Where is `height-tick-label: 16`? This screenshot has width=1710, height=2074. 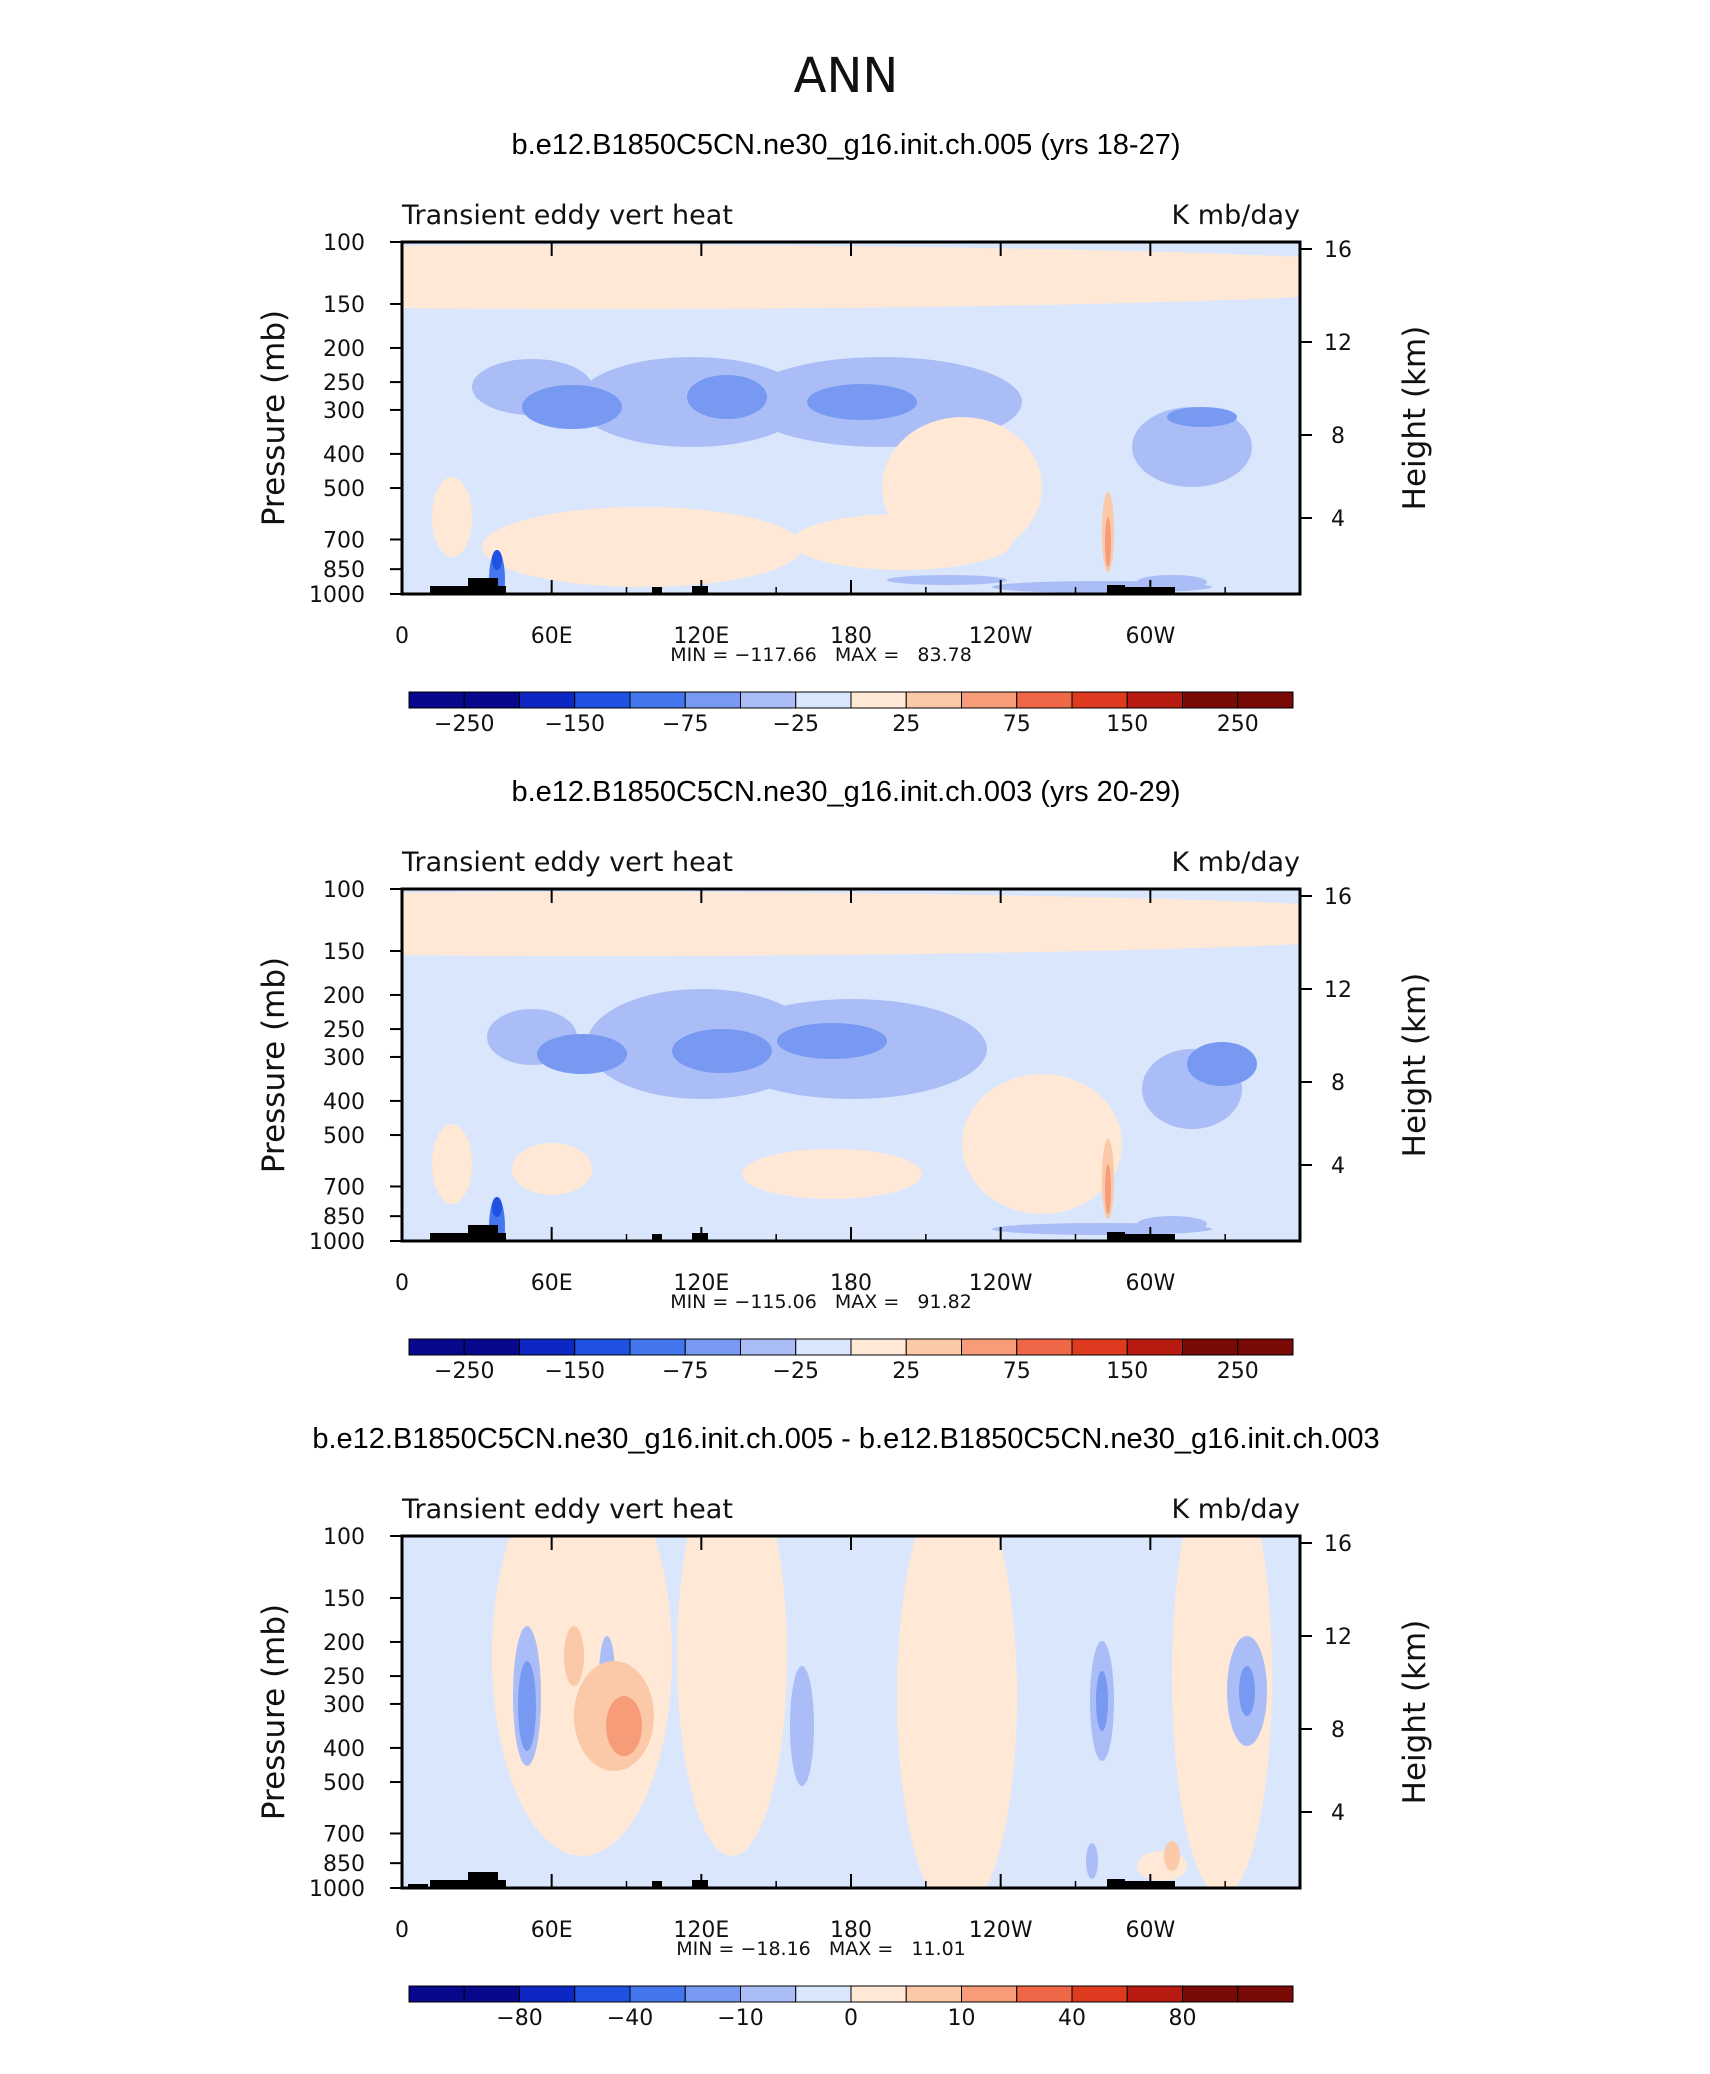
height-tick-label: 16 is located at coordinates (1338, 250).